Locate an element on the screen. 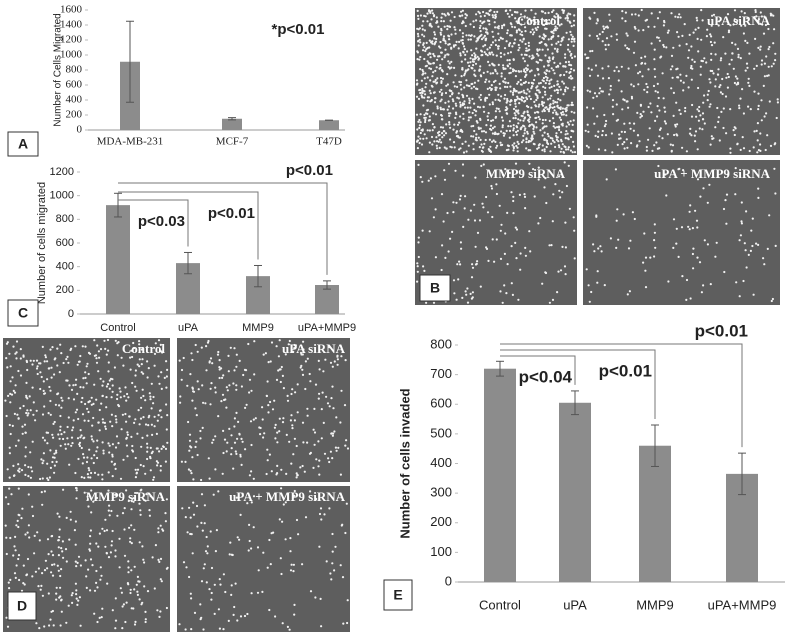 The image size is (787, 634). annotation: *p<0.01 is located at coordinates (298, 29).